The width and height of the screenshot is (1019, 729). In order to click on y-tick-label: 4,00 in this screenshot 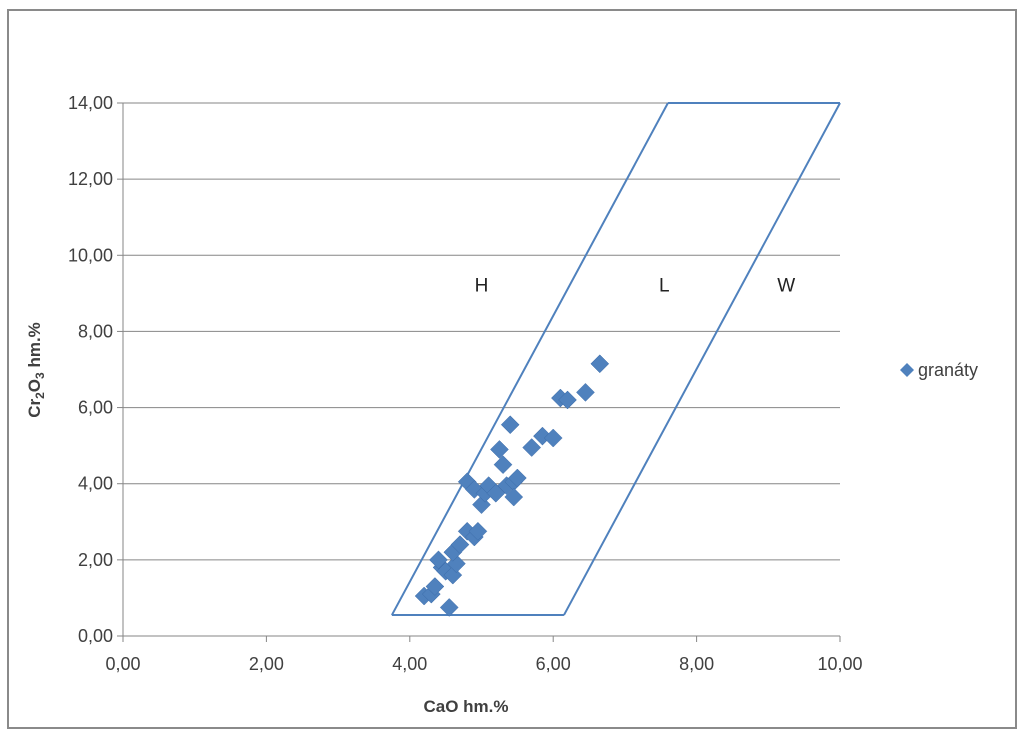, I will do `click(95, 484)`.